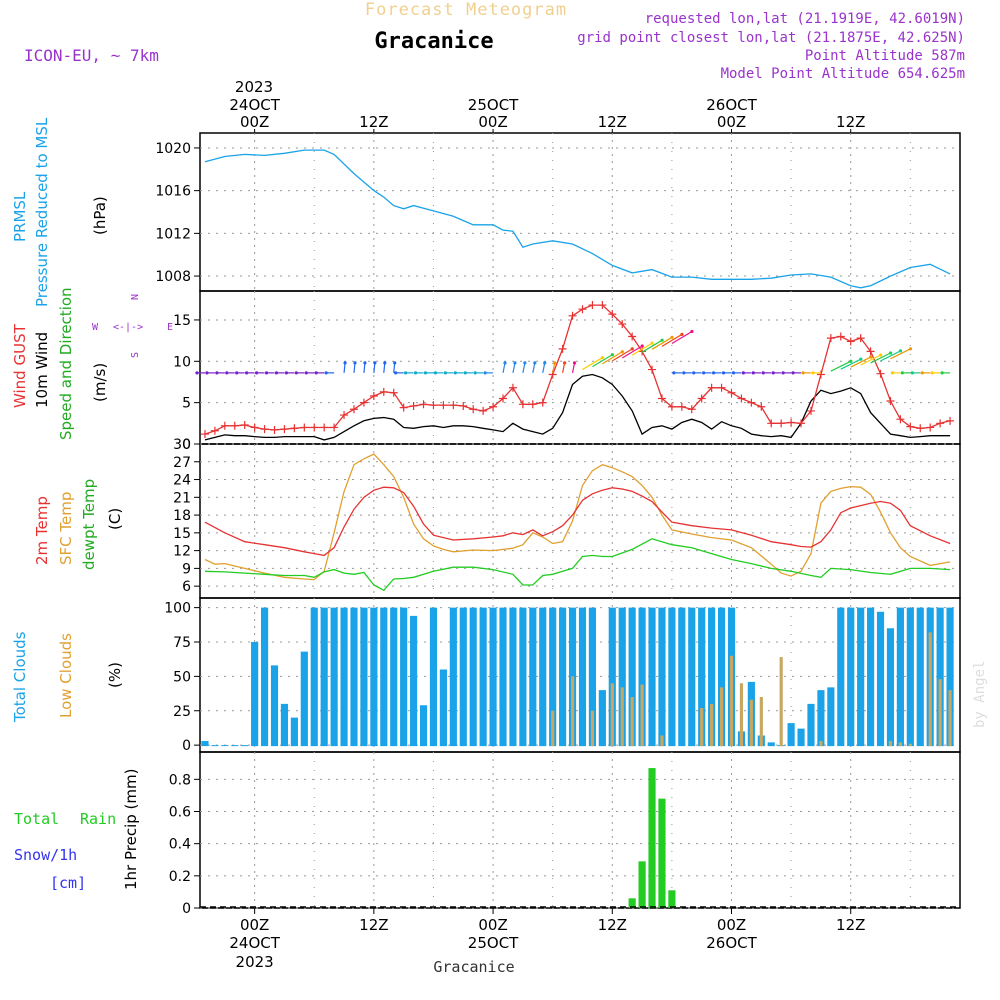 The image size is (1000, 1000). I want to click on top-hour-label: 00Z, so click(731, 122).